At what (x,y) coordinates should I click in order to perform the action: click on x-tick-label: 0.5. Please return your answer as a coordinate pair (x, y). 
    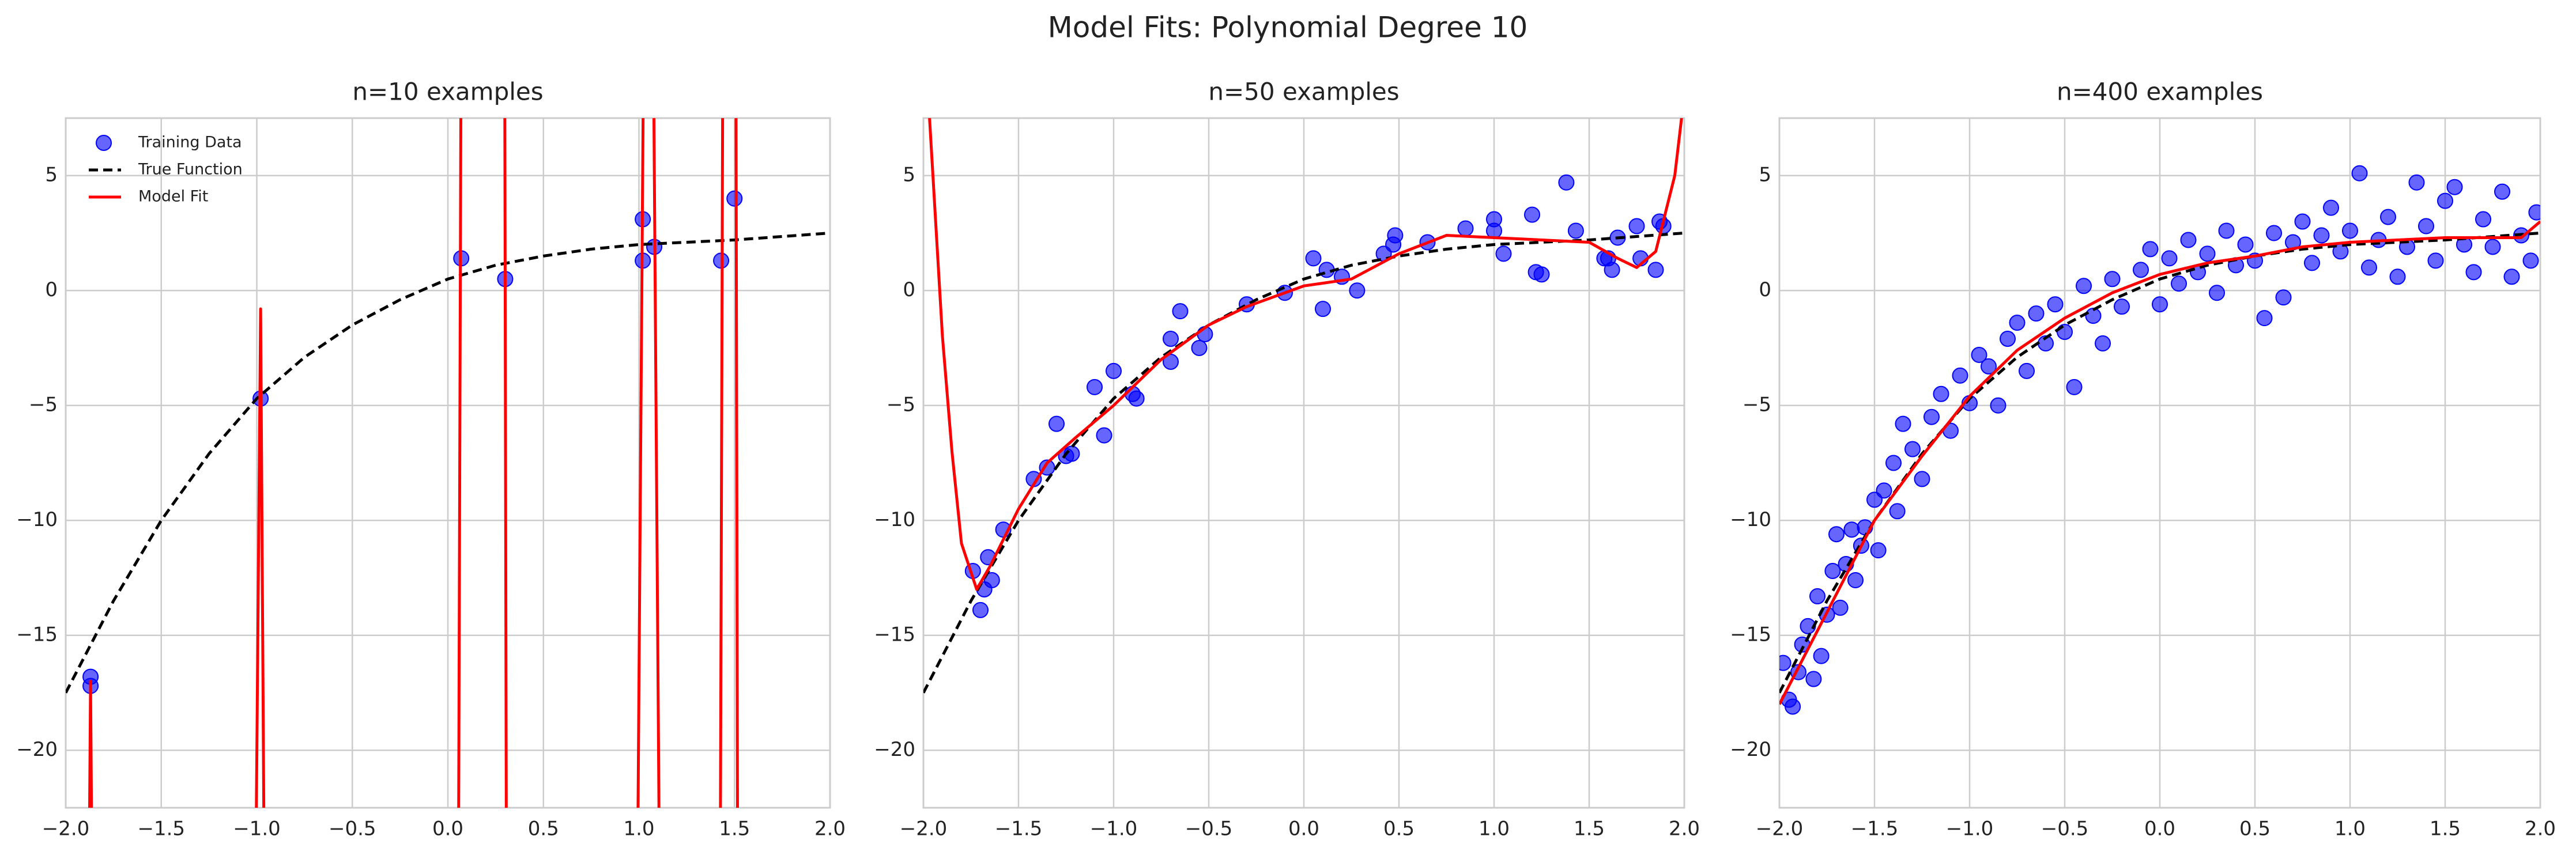
    Looking at the image, I should click on (1399, 829).